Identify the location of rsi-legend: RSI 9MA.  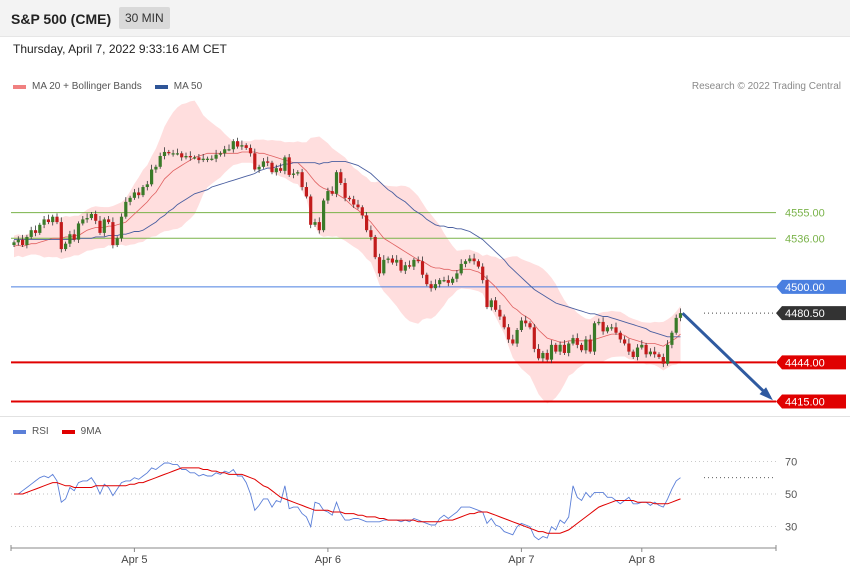
(63, 431).